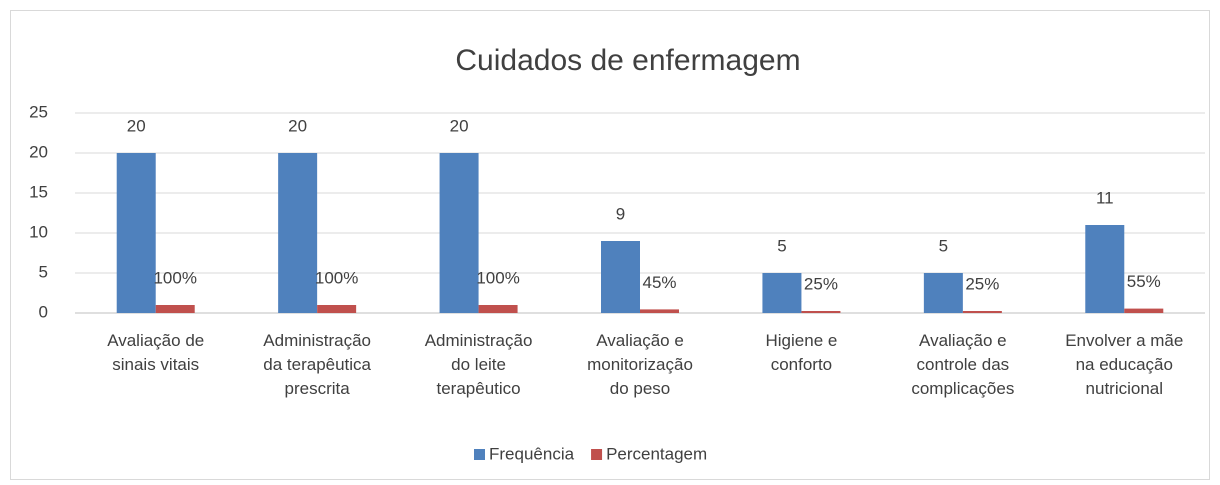 This screenshot has width=1220, height=485. Describe the element at coordinates (962, 364) in the screenshot. I see `x-tick-label: Avaliação e controle das complicações` at that location.